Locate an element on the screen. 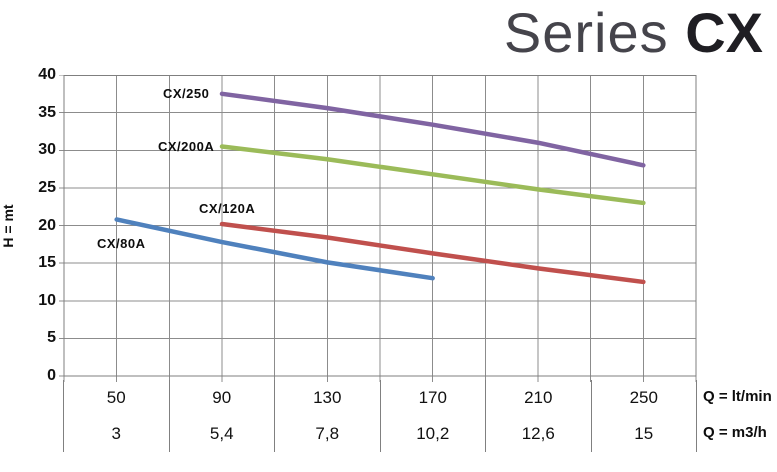 This screenshot has height=472, width=777. x-value-ltmin: 50 is located at coordinates (116, 398).